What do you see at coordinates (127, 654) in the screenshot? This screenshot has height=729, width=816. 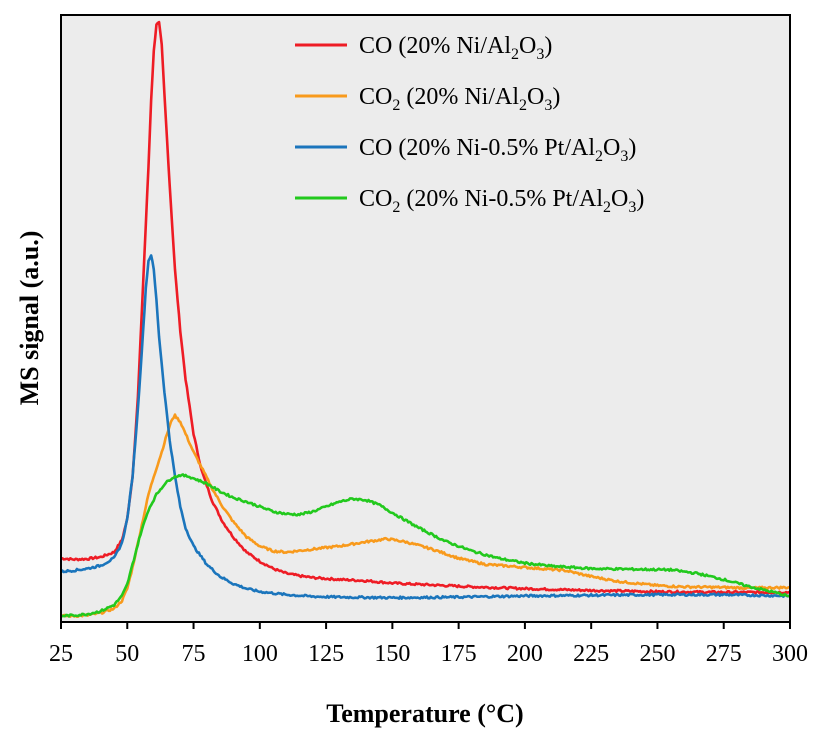 I see `x-tick-label: 50` at bounding box center [127, 654].